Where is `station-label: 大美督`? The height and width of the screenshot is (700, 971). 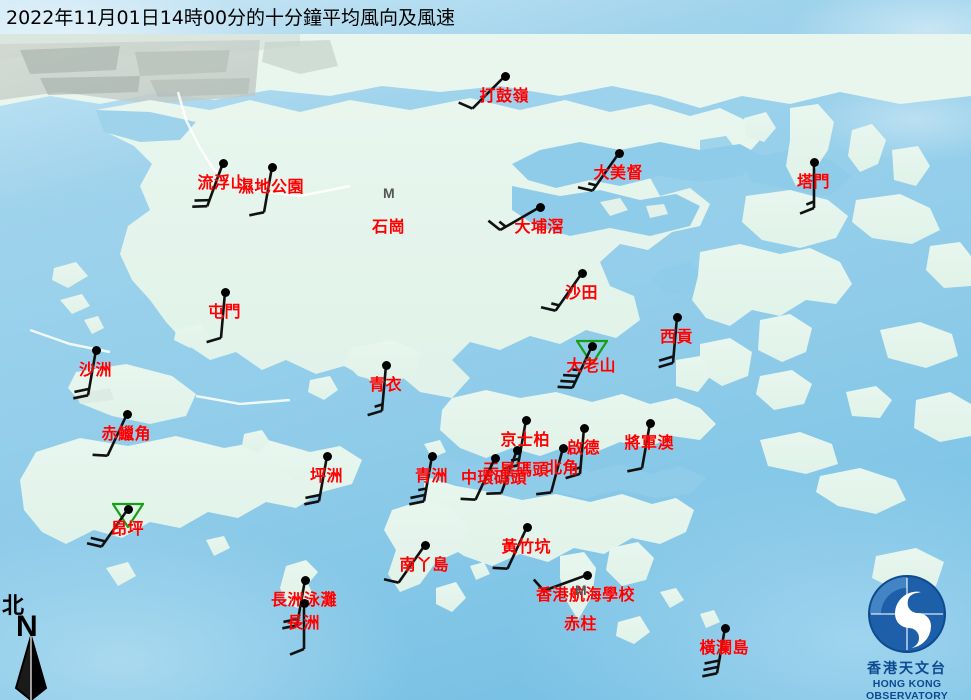
station-label: 大美督 is located at coordinates (618, 172).